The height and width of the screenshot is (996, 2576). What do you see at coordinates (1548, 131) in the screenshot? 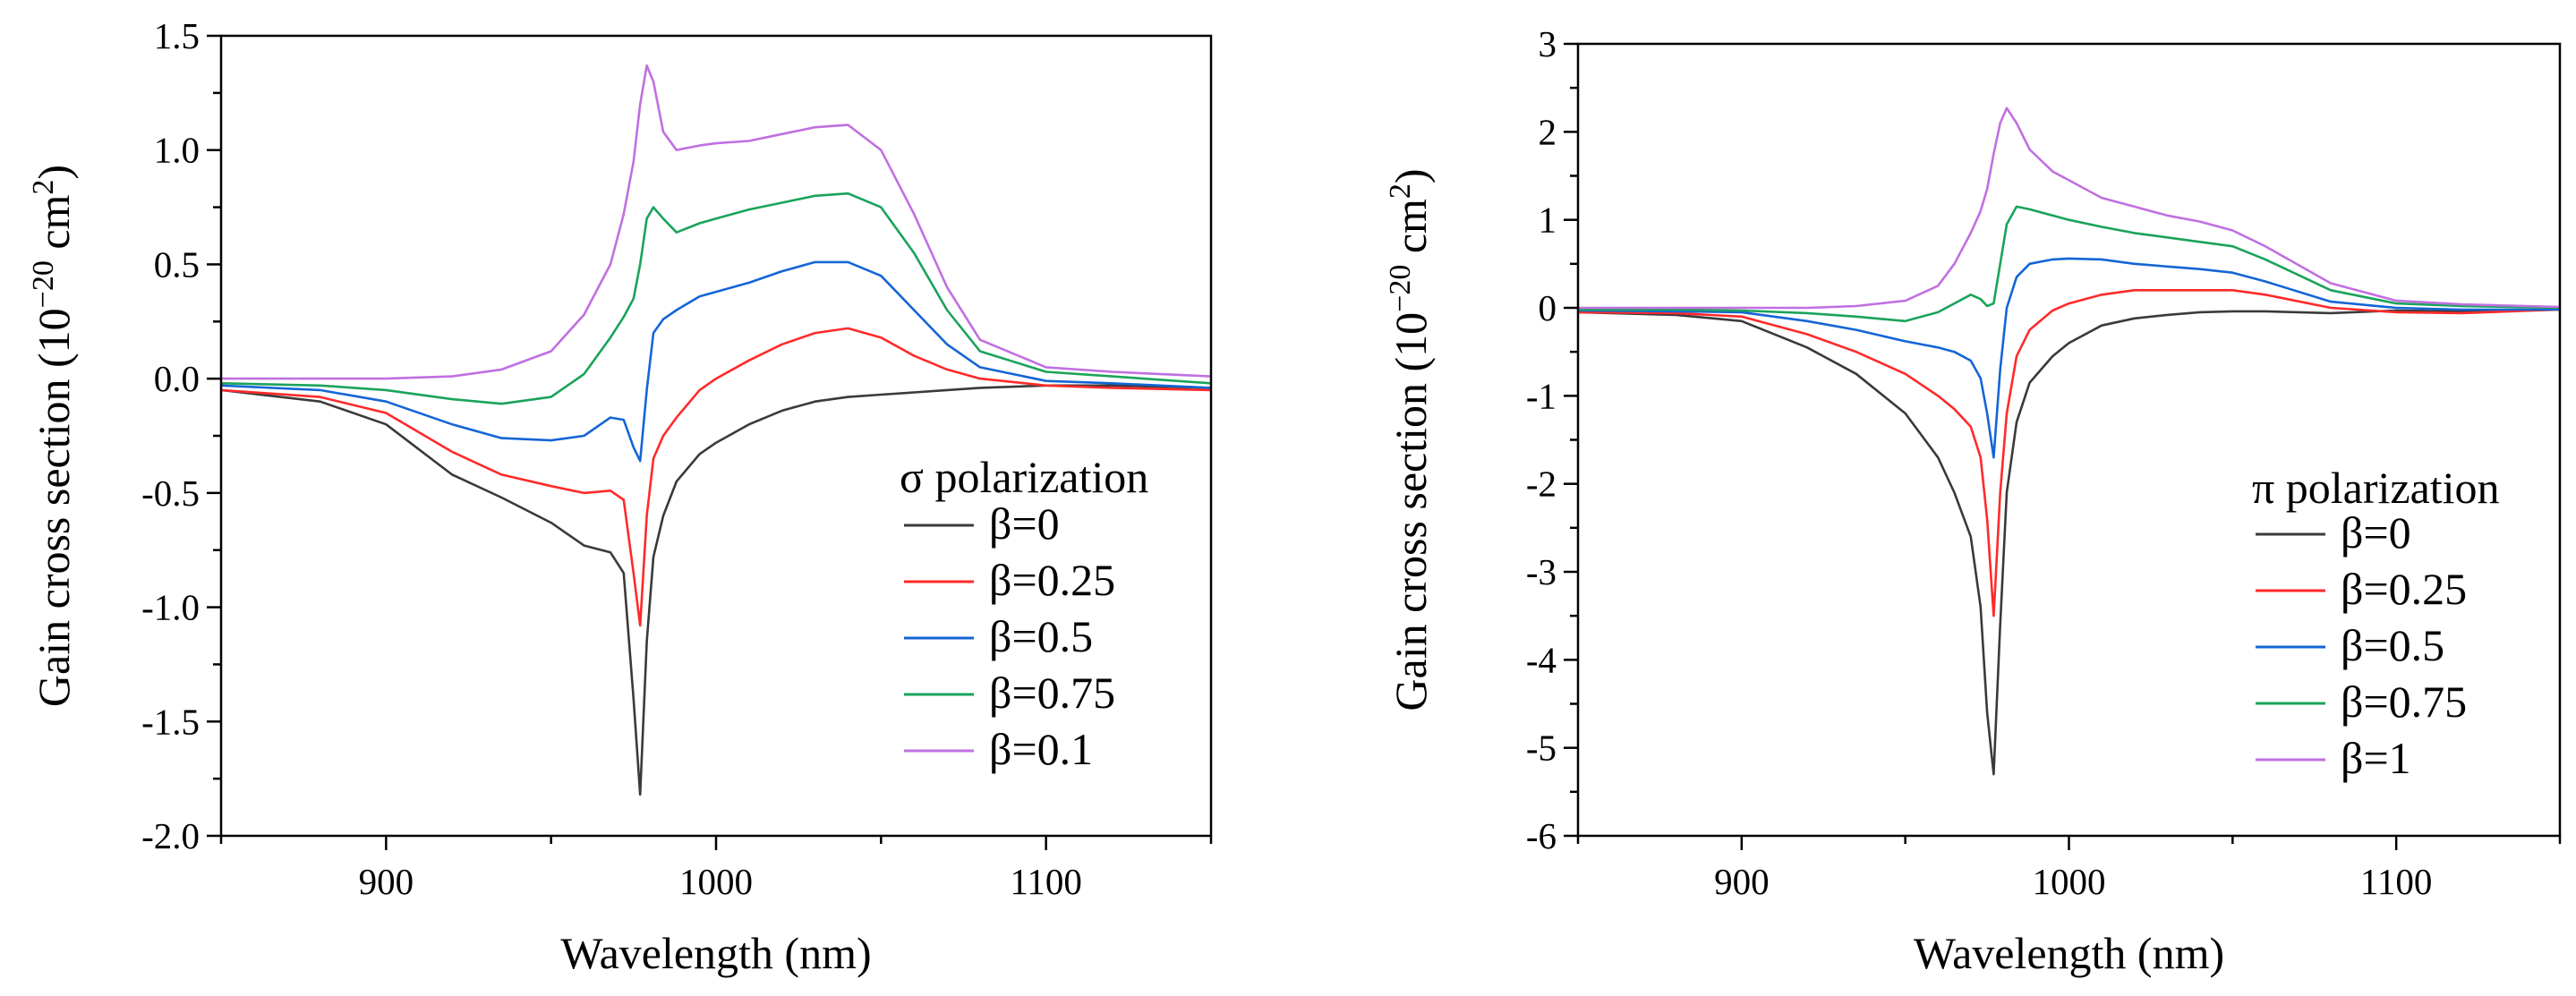
I see `y-tick-label: 2` at bounding box center [1548, 131].